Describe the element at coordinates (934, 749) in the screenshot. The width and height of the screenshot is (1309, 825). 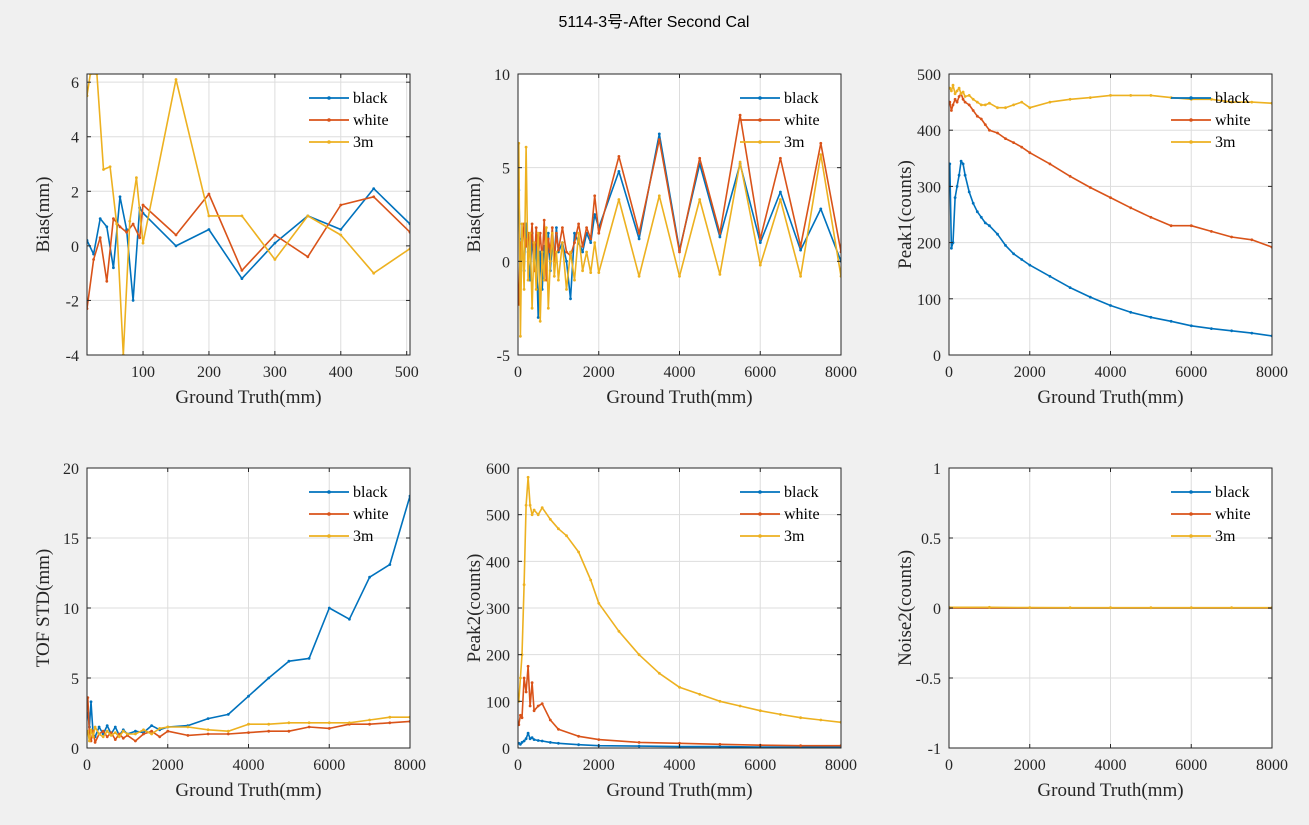
I see `y-tick-label: -1` at that location.